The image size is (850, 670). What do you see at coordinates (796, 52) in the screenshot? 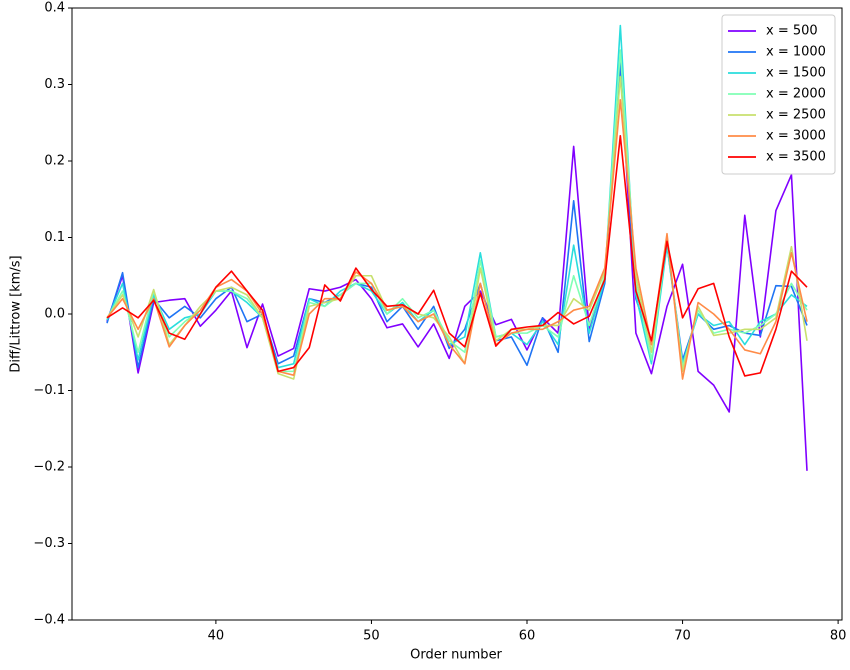
I see `legend-label: x = 1000` at bounding box center [796, 52].